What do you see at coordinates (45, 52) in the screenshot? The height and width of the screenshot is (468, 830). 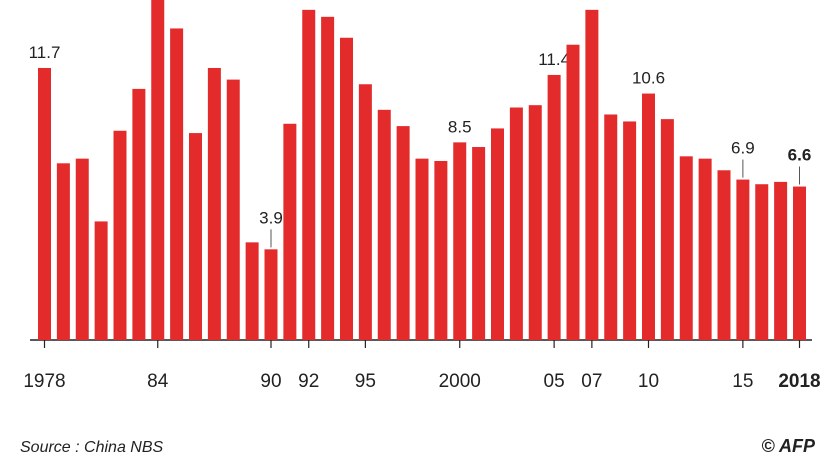 I see `value-label: 11.7` at bounding box center [45, 52].